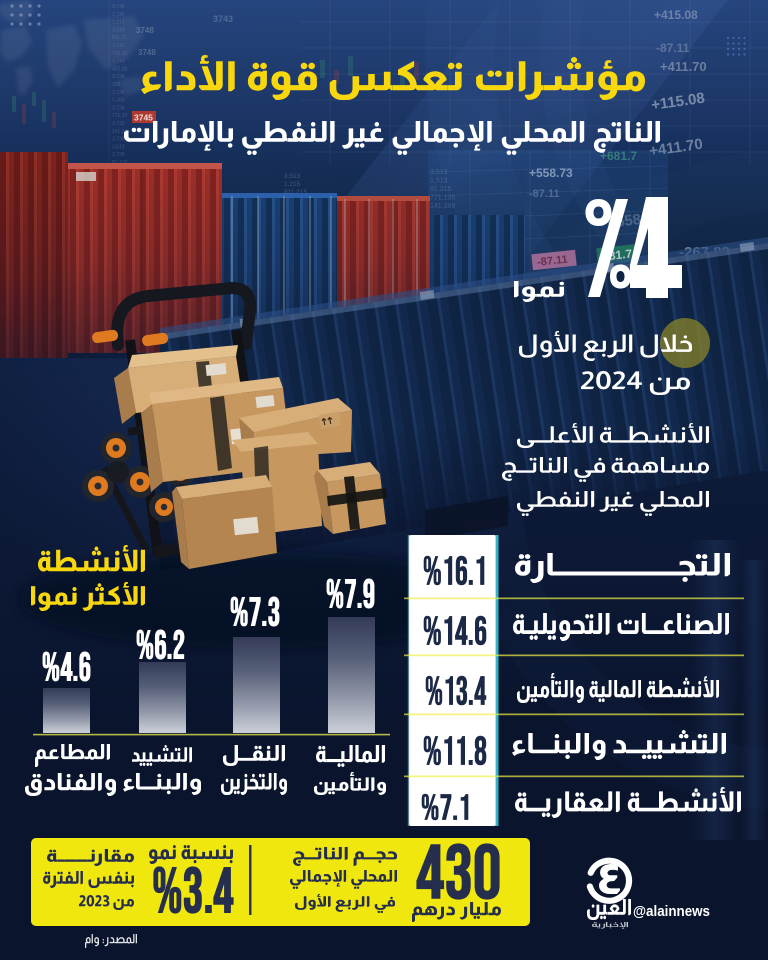  Describe the element at coordinates (118, 7) in the screenshot. I see `svg-text: 3,748` at that location.